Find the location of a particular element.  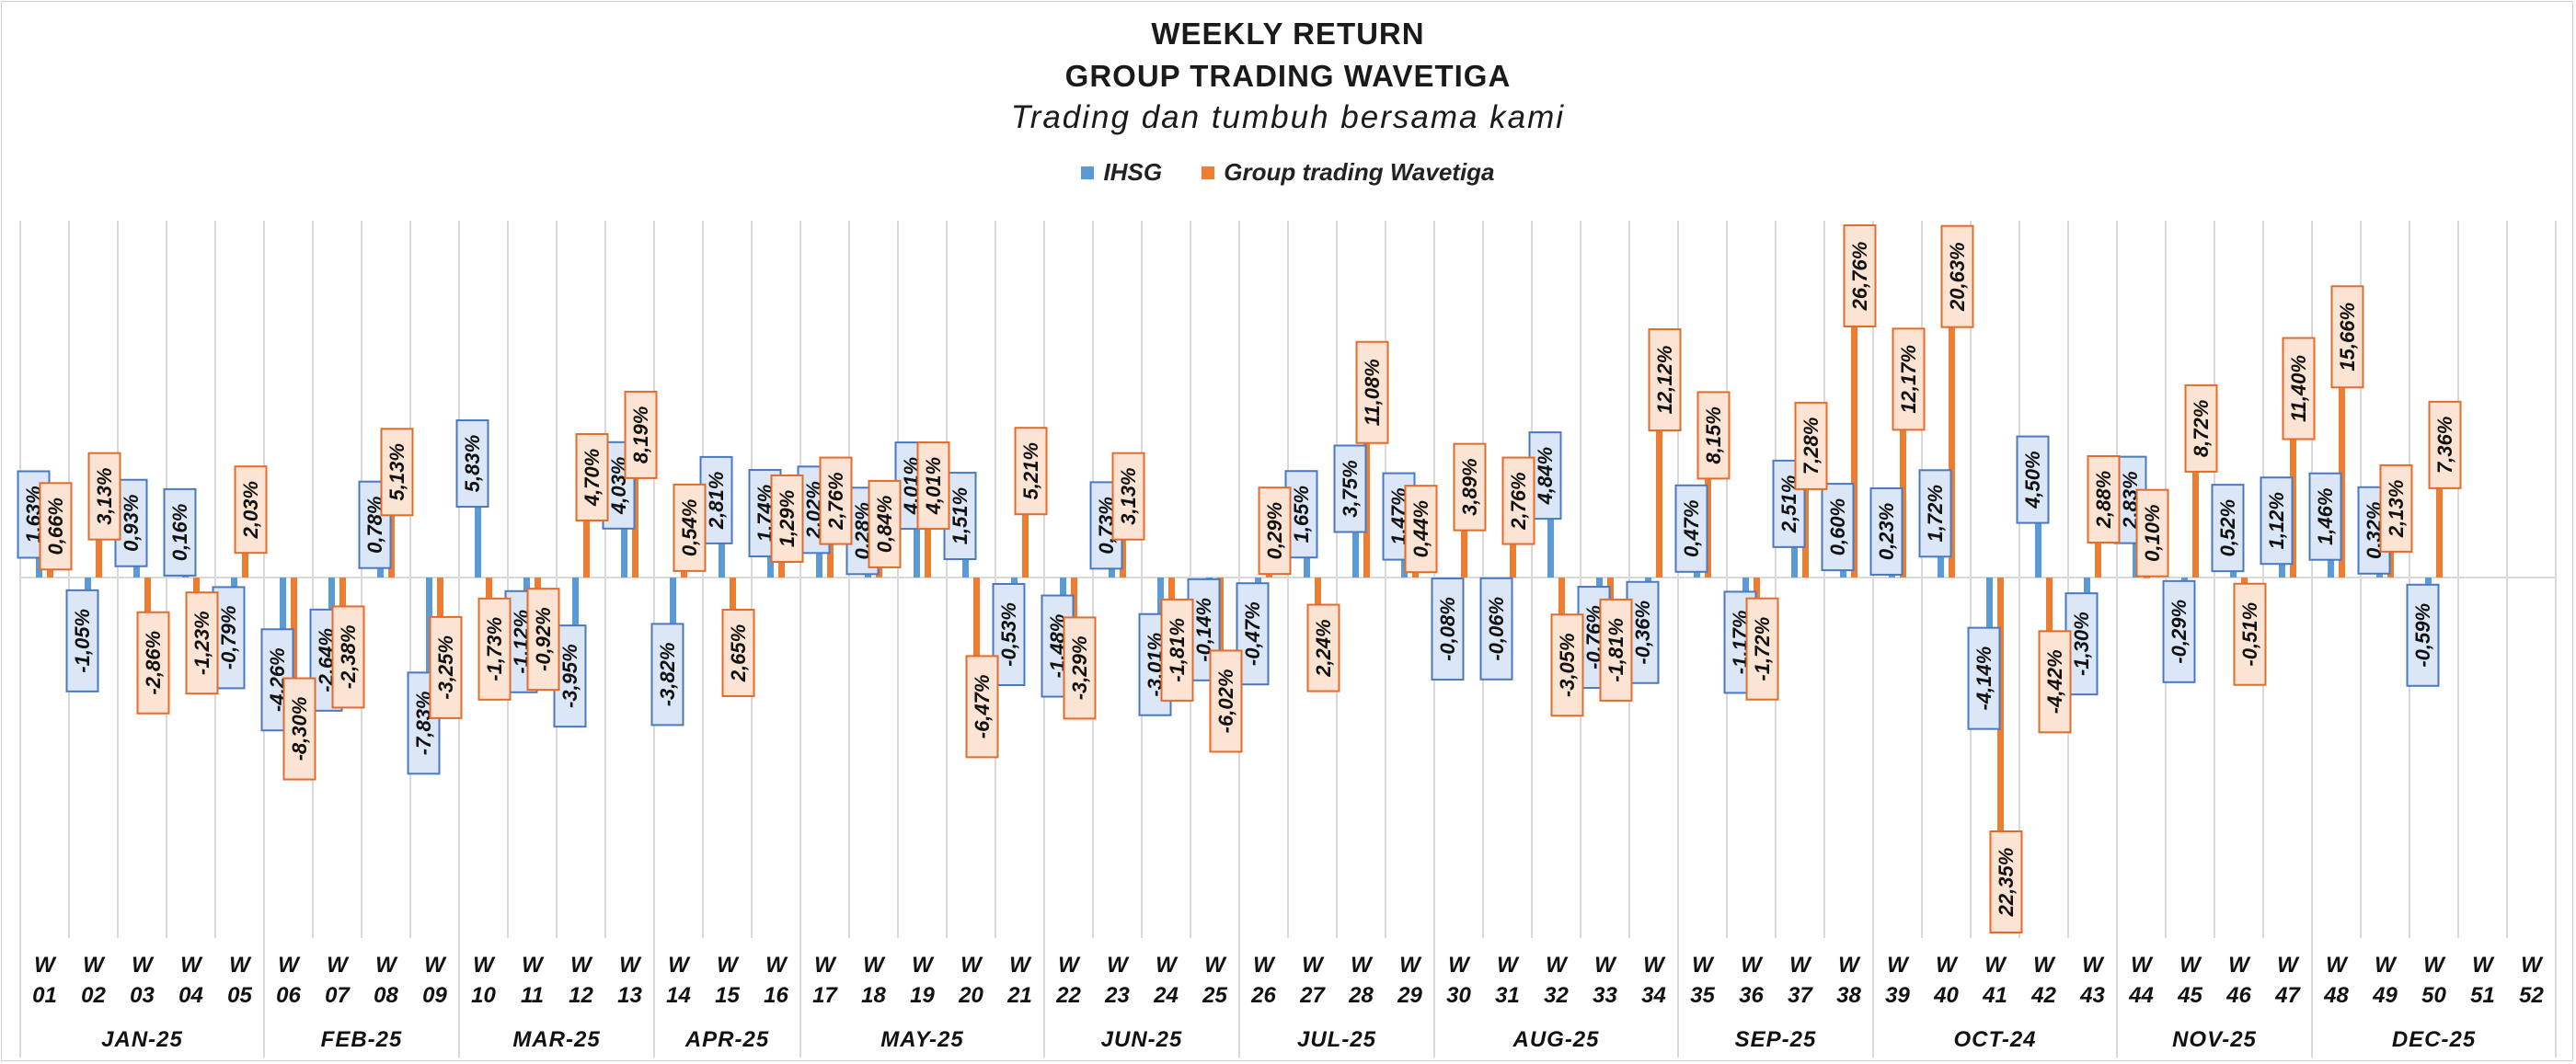

data-label-ihsg-w14: -3,82% is located at coordinates (667, 674).